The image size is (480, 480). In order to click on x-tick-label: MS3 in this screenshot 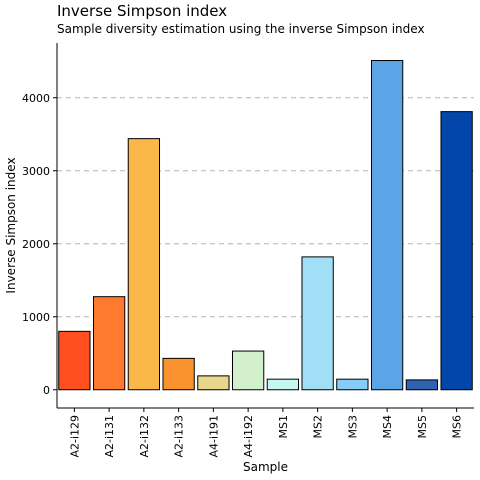, I will do `click(352, 426)`.